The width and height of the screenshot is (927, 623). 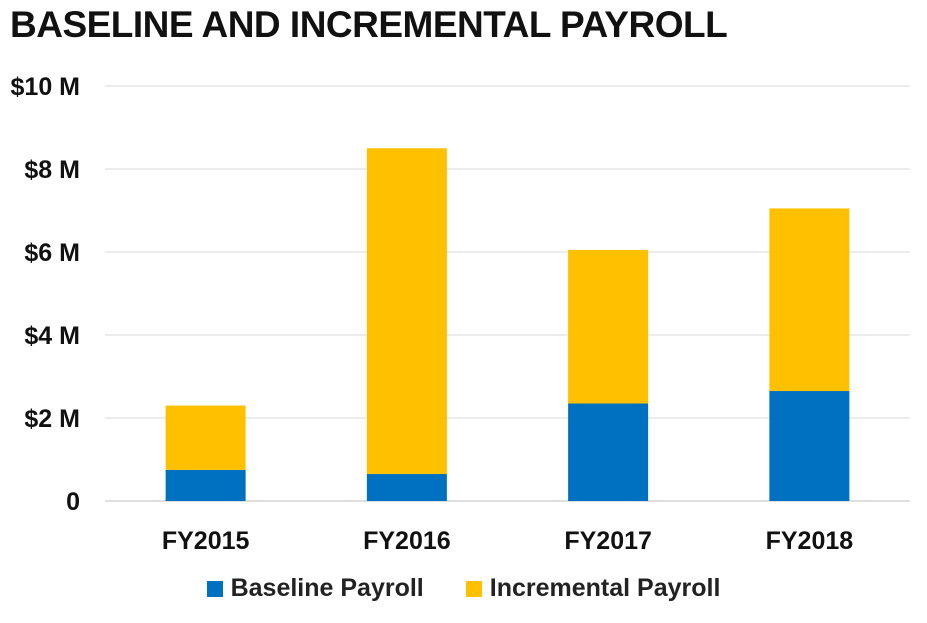 What do you see at coordinates (507, 541) in the screenshot?
I see `x-axis: FY2015 FY2016 FY2017 FY2018` at bounding box center [507, 541].